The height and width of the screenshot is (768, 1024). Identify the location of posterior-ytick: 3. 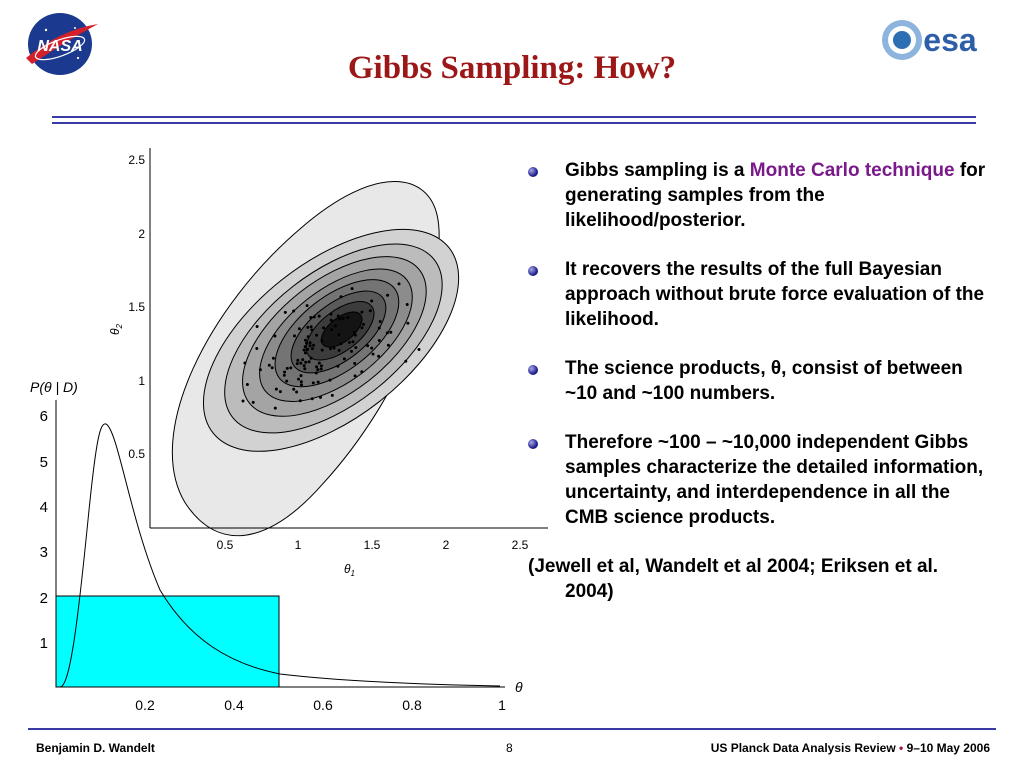
(44, 552).